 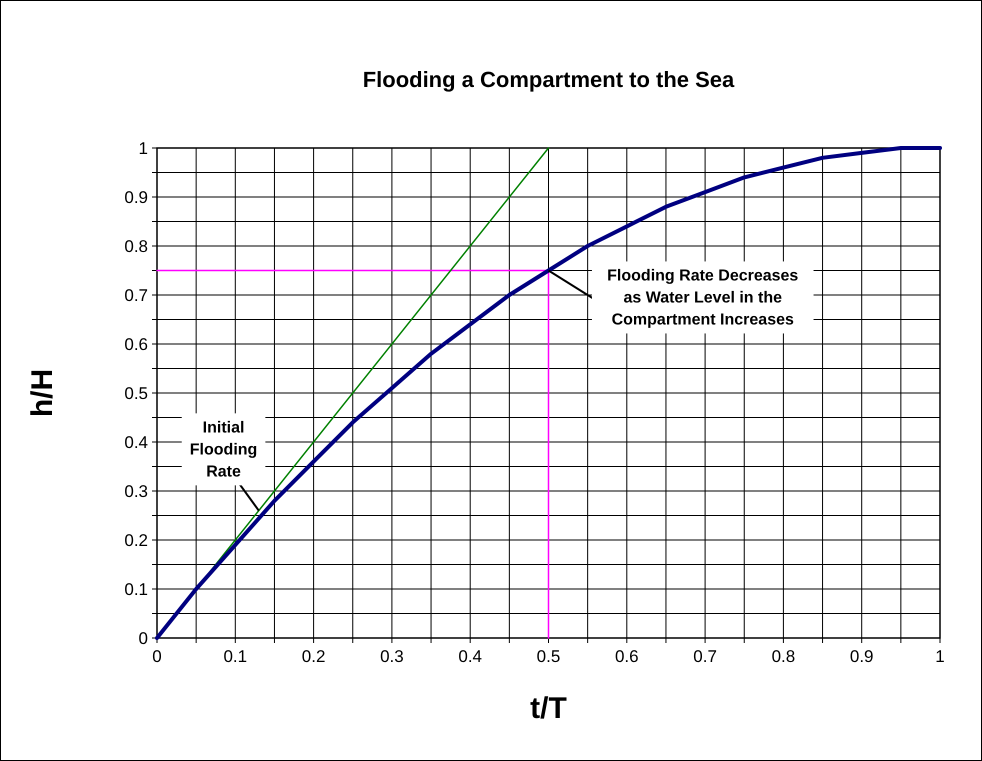 I want to click on x-tick-label: 0.9, so click(x=862, y=656).